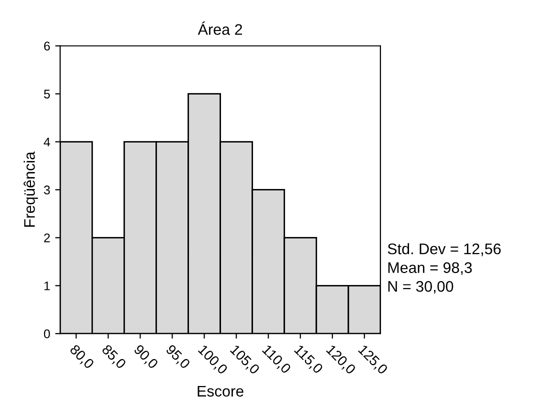 Image resolution: width=557 pixels, height=417 pixels. What do you see at coordinates (145, 357) in the screenshot?
I see `x-tick-label: 90,0` at bounding box center [145, 357].